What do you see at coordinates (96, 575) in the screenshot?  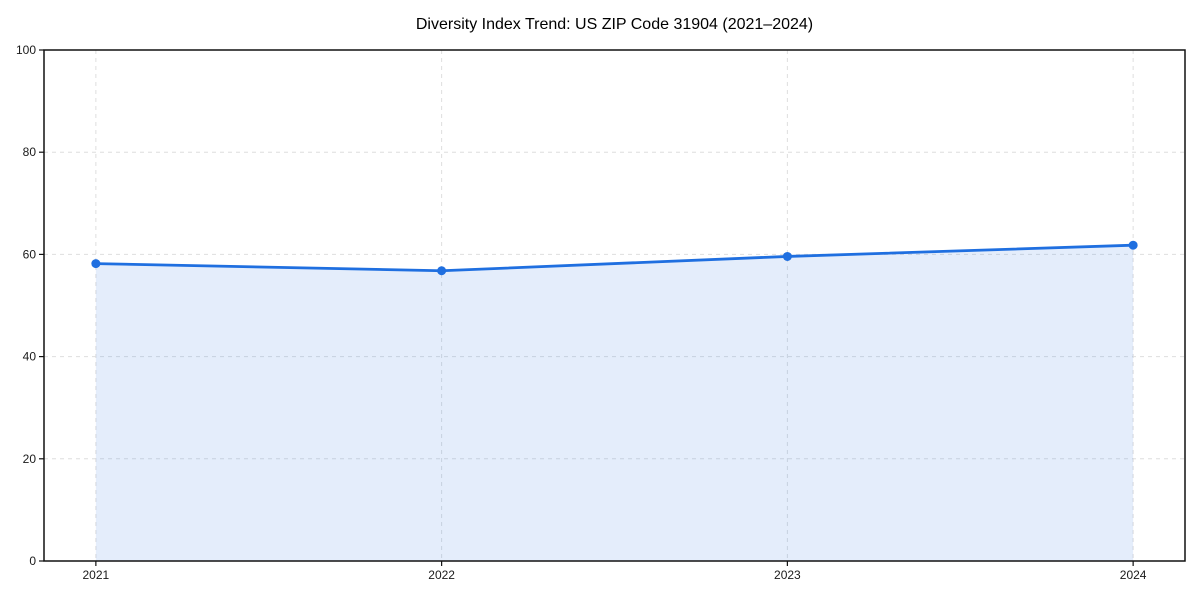 I see `x-tick-label: 2021` at bounding box center [96, 575].